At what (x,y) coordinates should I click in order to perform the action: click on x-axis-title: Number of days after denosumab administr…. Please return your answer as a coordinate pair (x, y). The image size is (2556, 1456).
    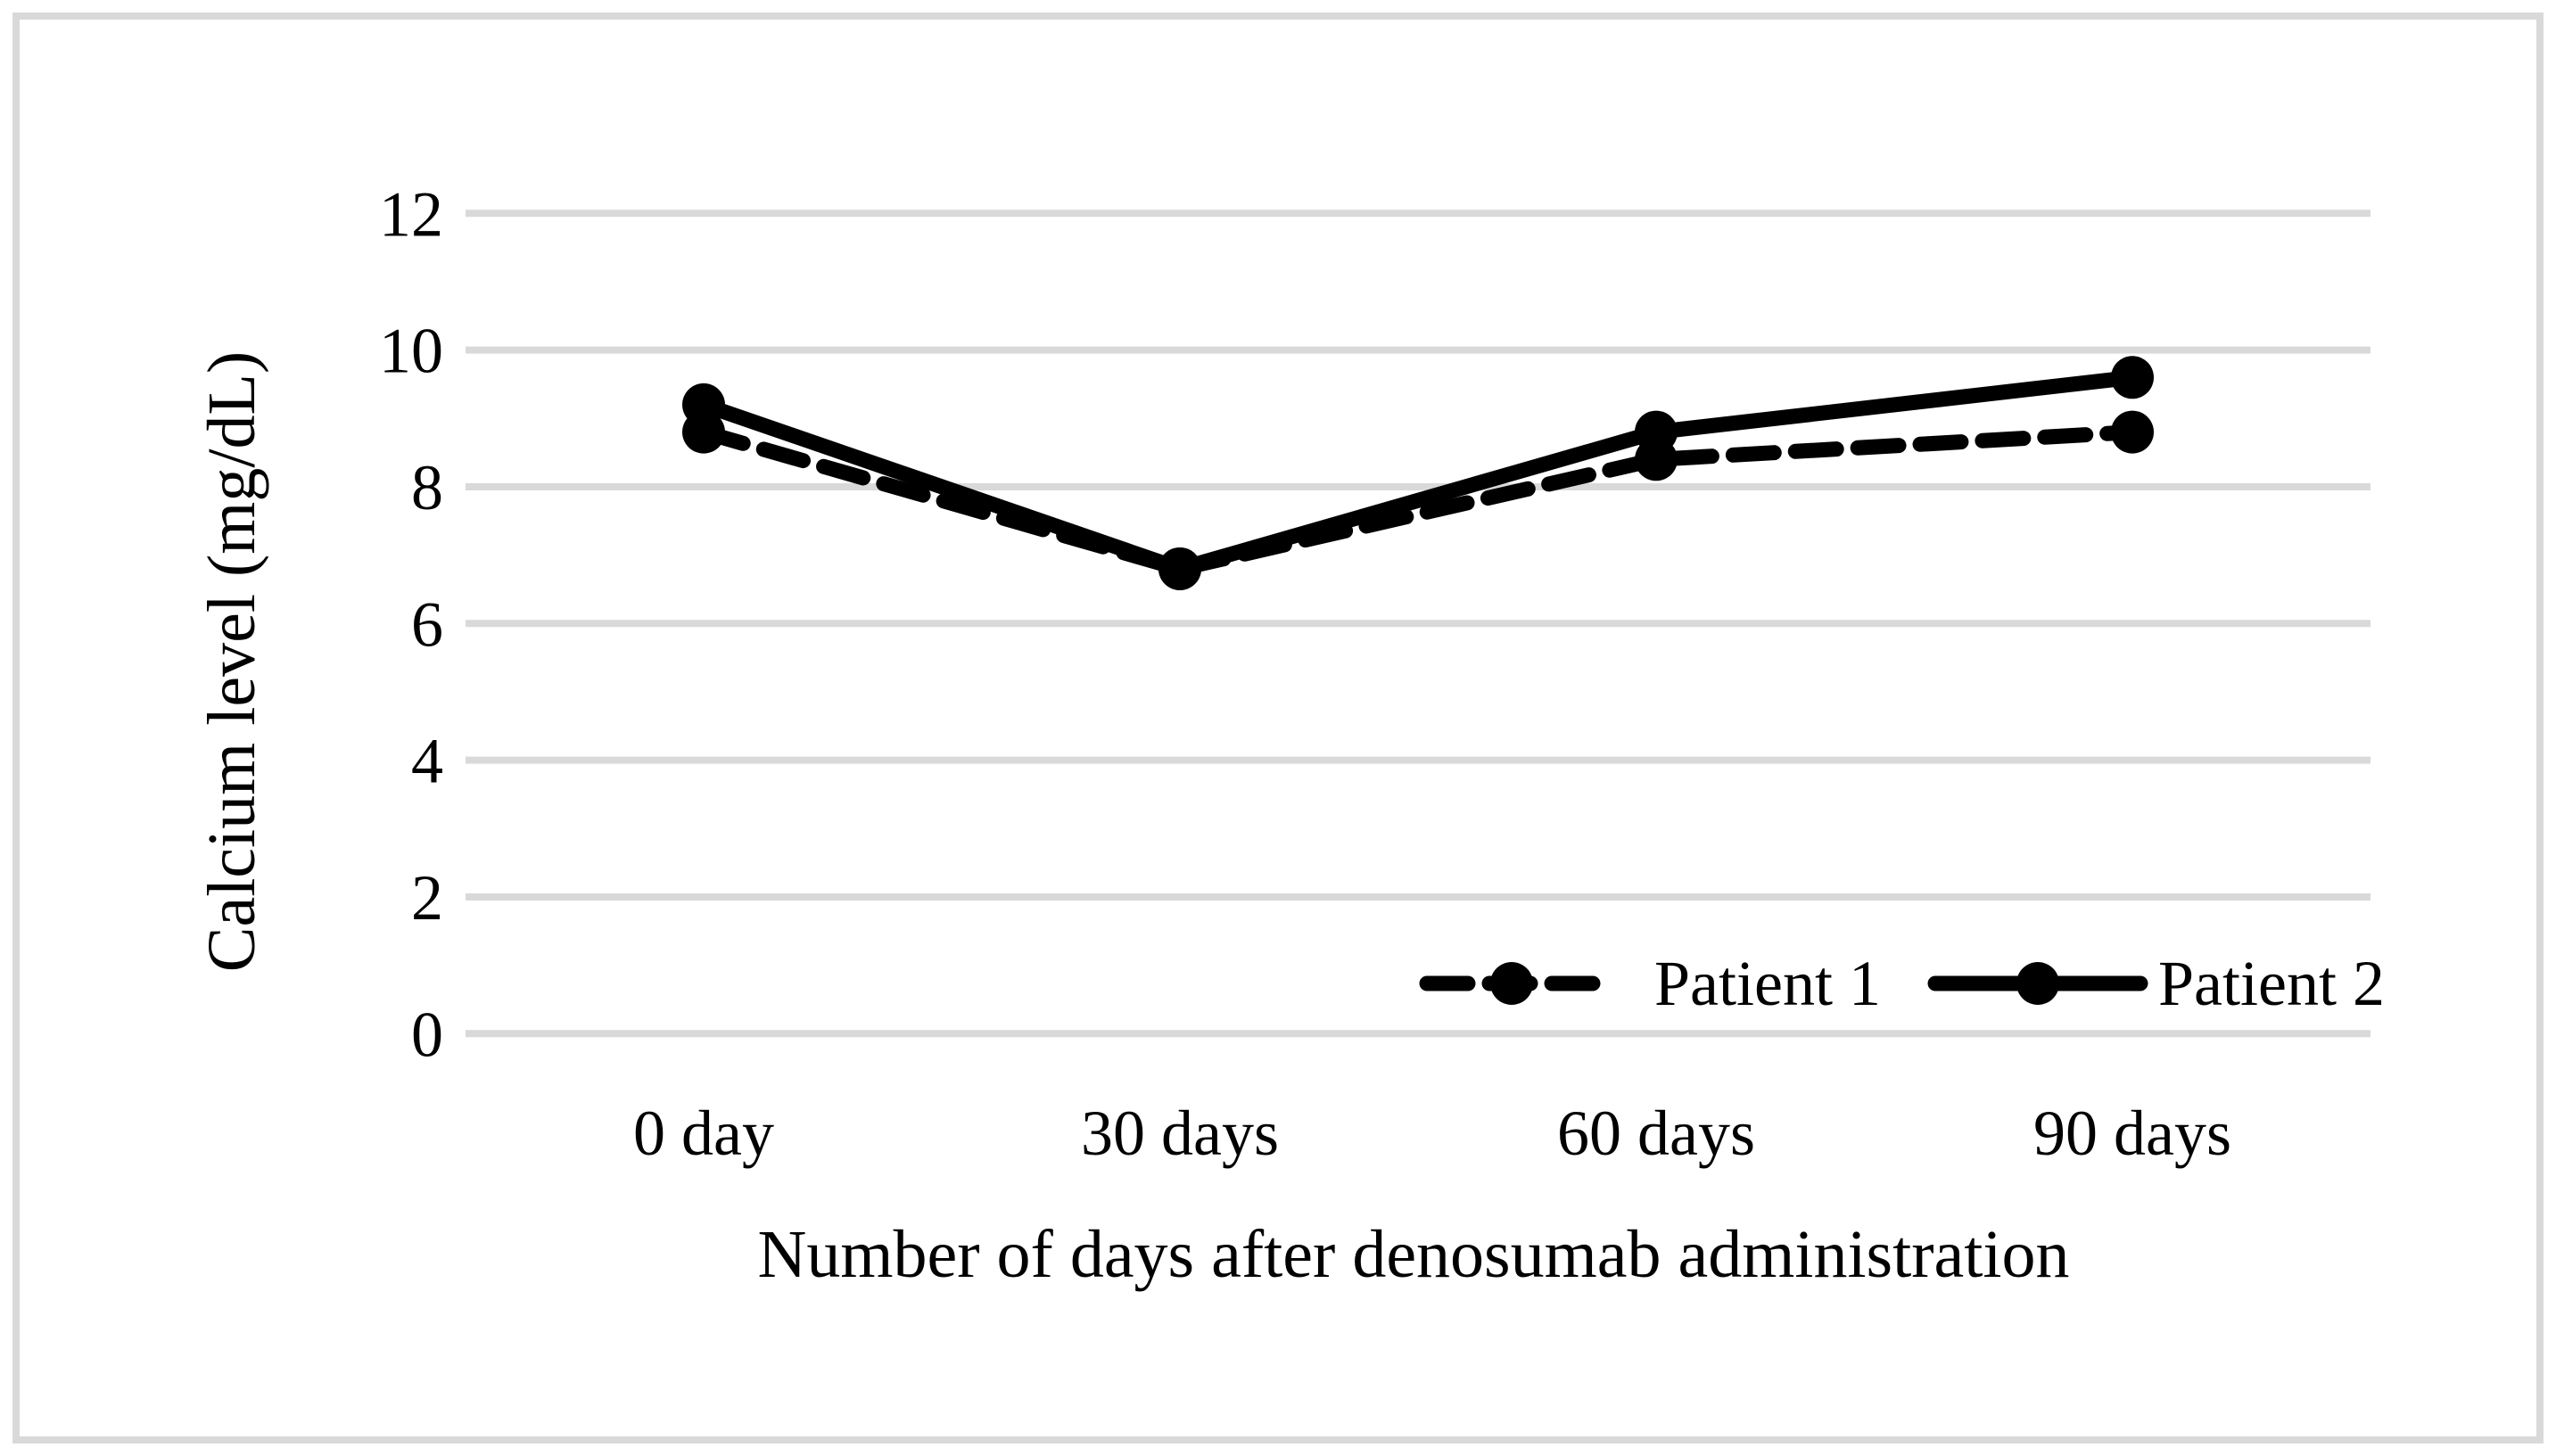
    Looking at the image, I should click on (1413, 1254).